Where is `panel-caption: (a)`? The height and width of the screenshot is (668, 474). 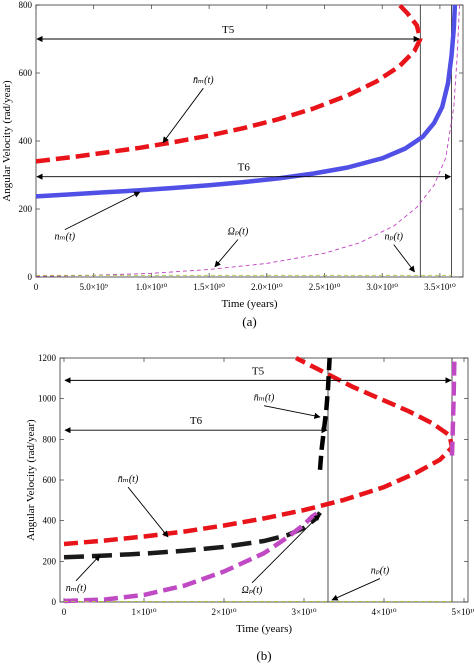 panel-caption: (a) is located at coordinates (249, 321).